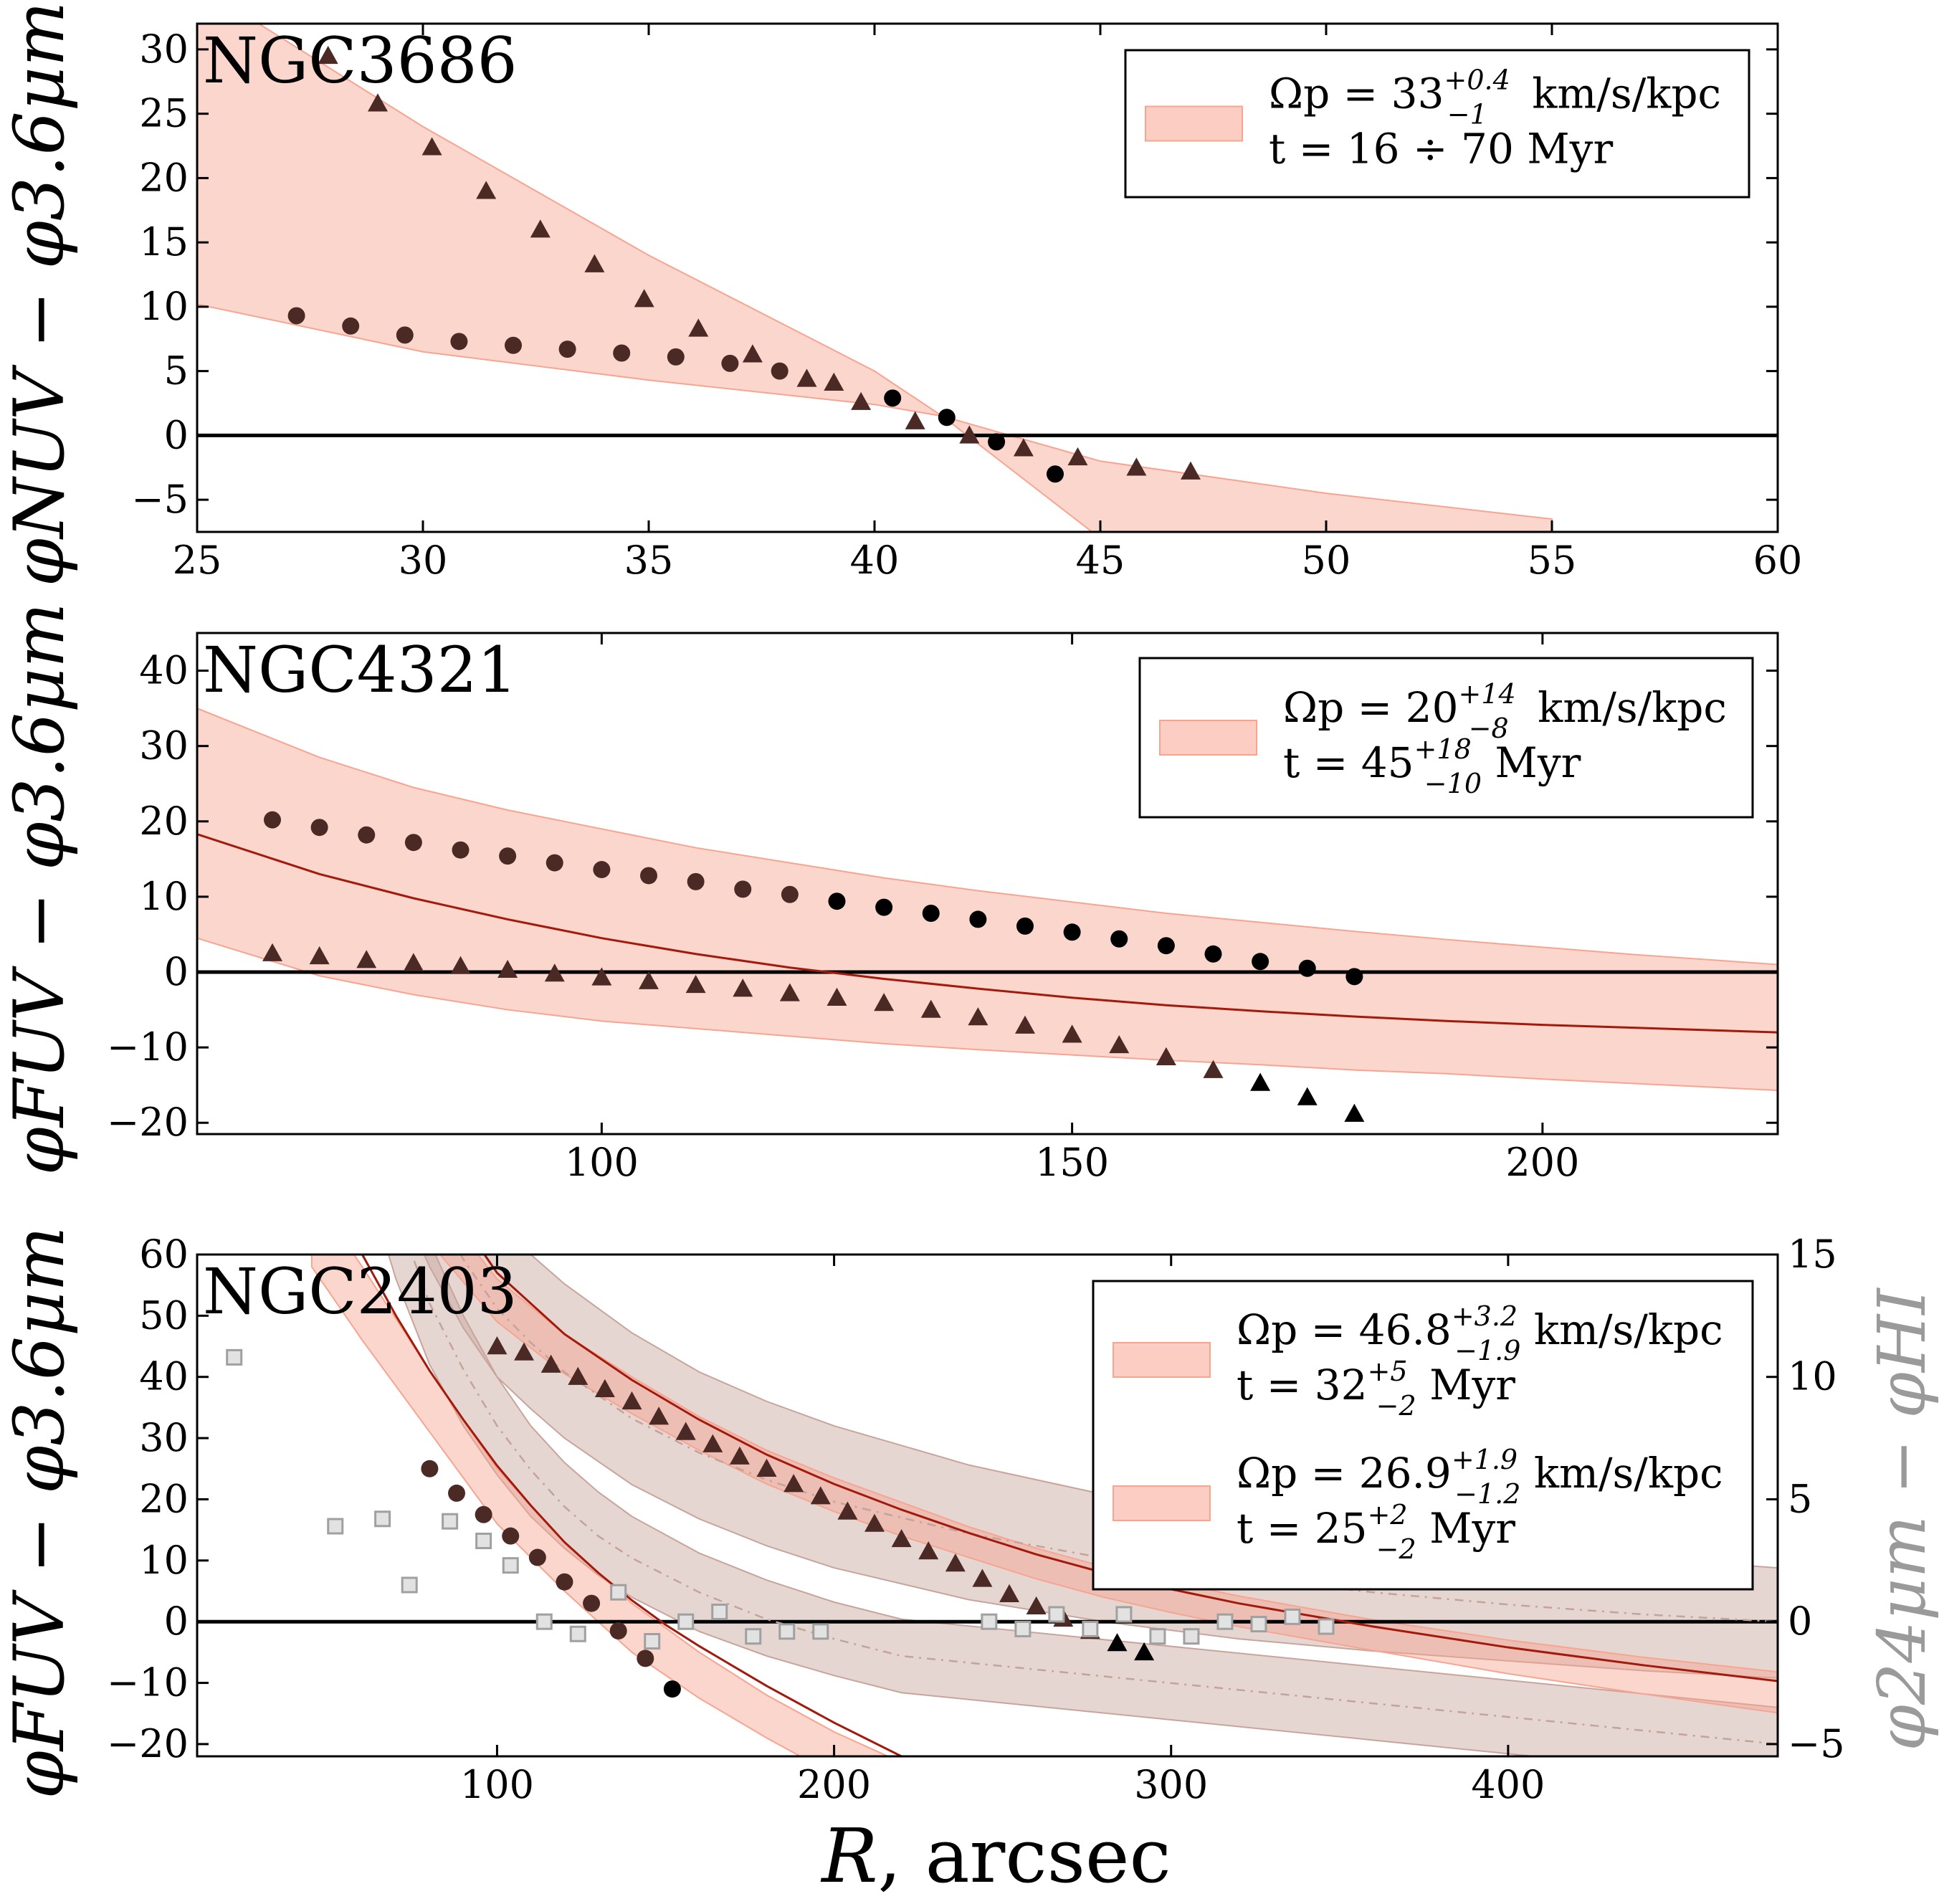  I want to click on legend-time-value: t = 45, so click(1348, 762).